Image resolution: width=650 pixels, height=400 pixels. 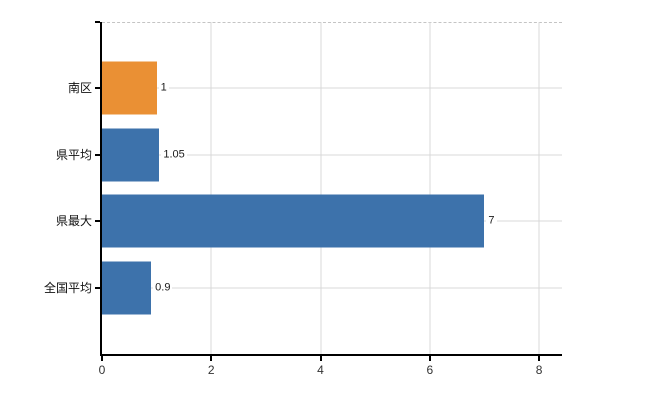 I want to click on x-tick-label: 2, so click(x=211, y=370).